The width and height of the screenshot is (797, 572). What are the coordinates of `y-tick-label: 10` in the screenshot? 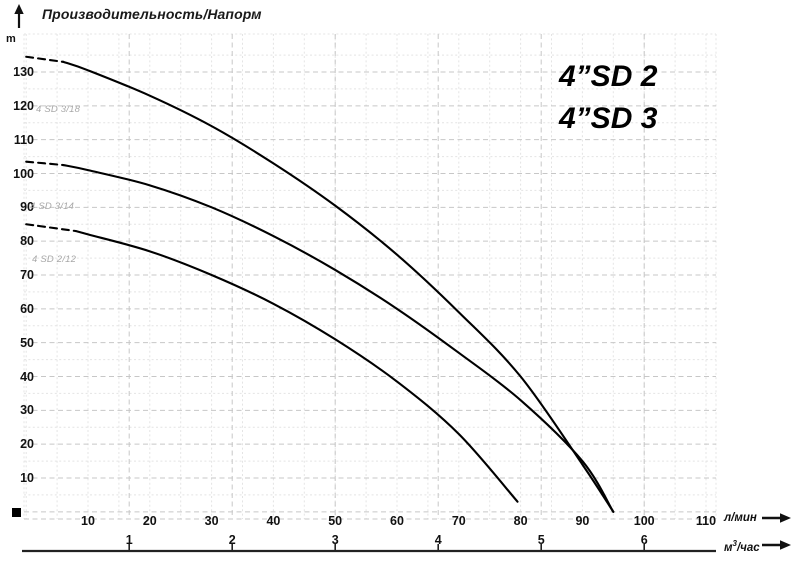 It's located at (27, 478).